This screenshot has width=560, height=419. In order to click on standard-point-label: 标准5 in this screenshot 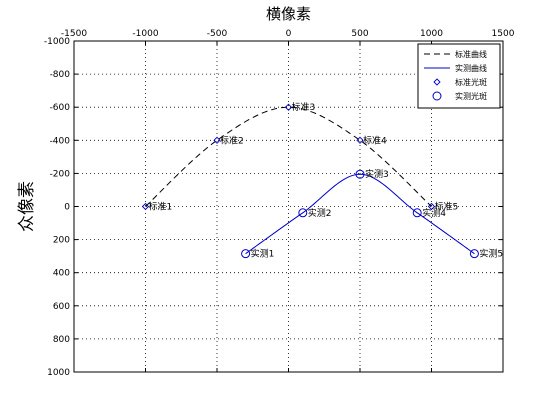, I will do `click(447, 207)`.